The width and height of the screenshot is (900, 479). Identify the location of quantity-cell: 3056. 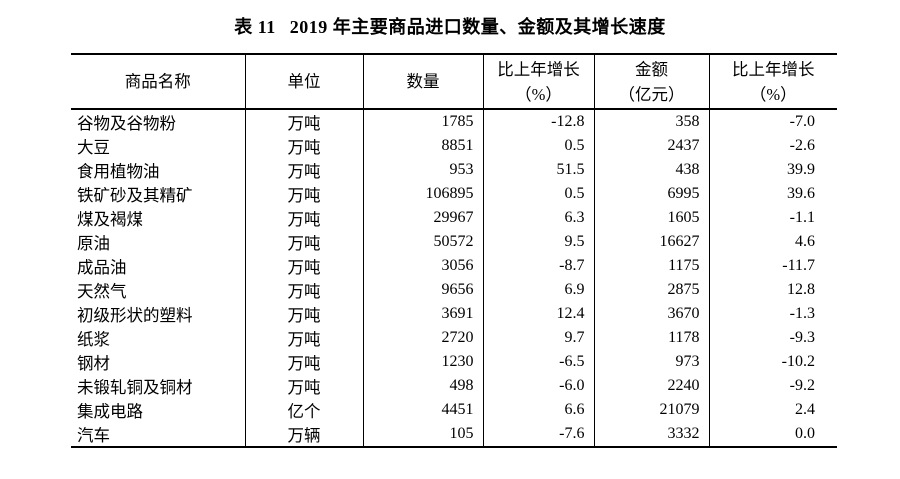
(422, 266).